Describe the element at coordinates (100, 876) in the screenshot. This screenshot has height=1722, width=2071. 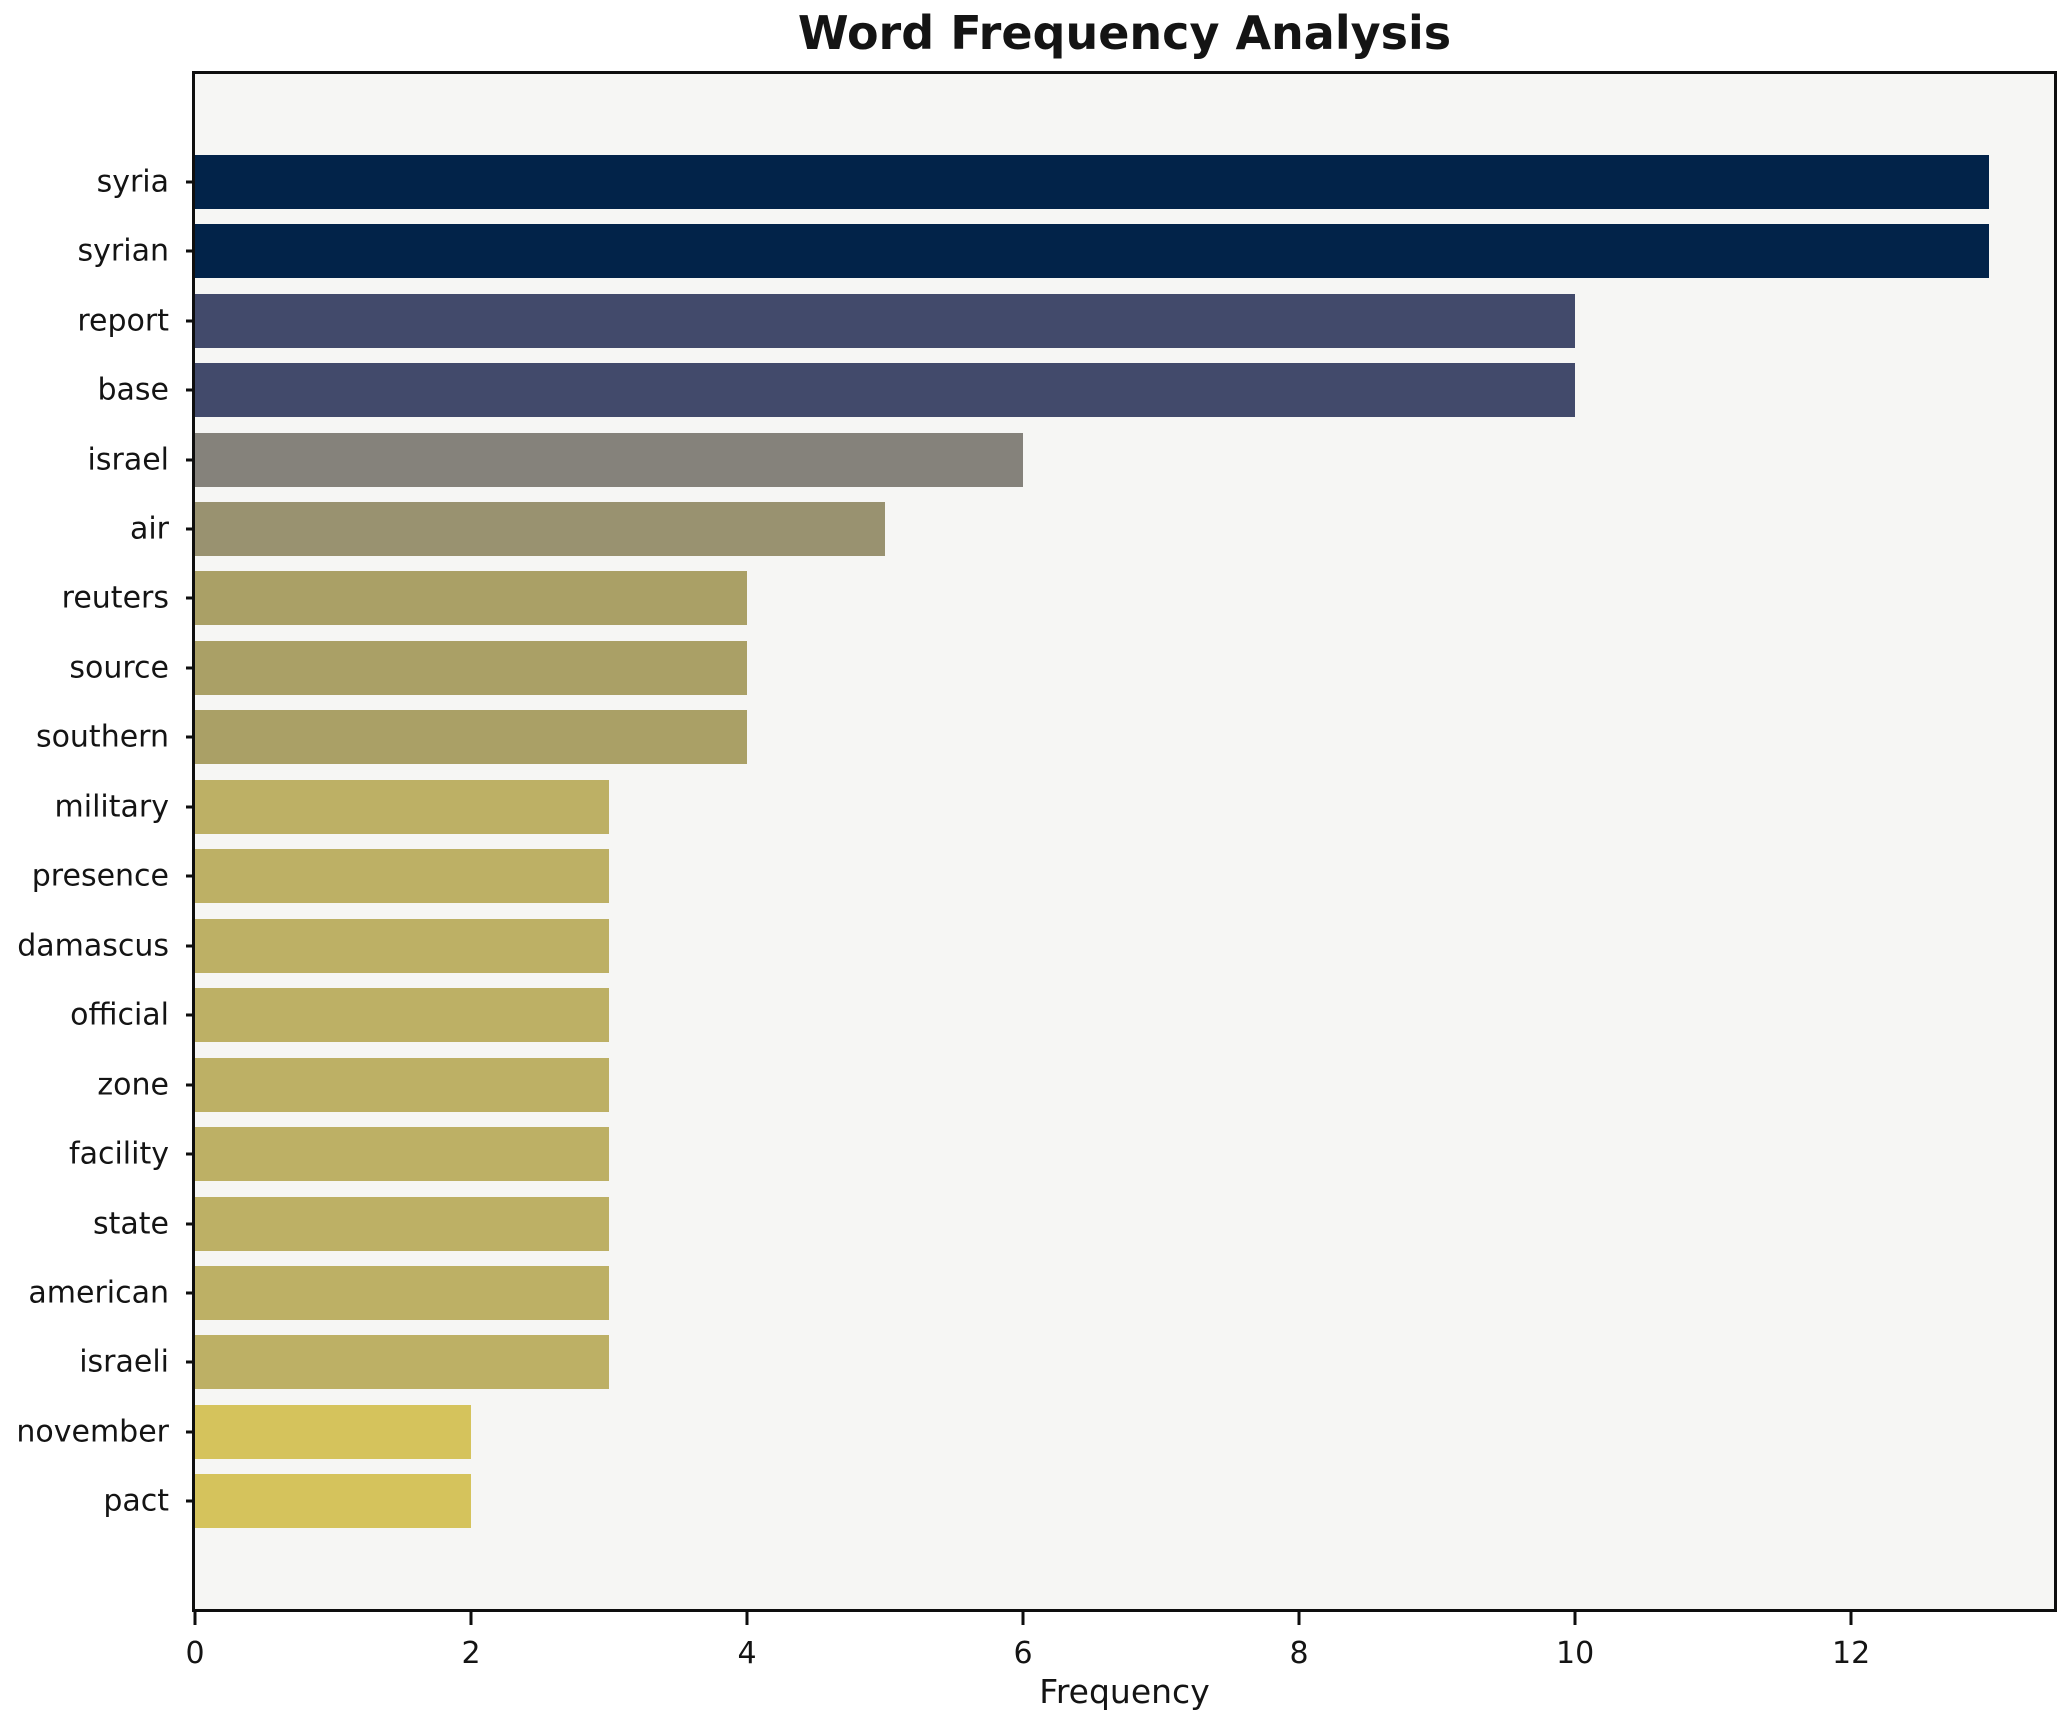
I see `y-axis-category-label: presence` at that location.